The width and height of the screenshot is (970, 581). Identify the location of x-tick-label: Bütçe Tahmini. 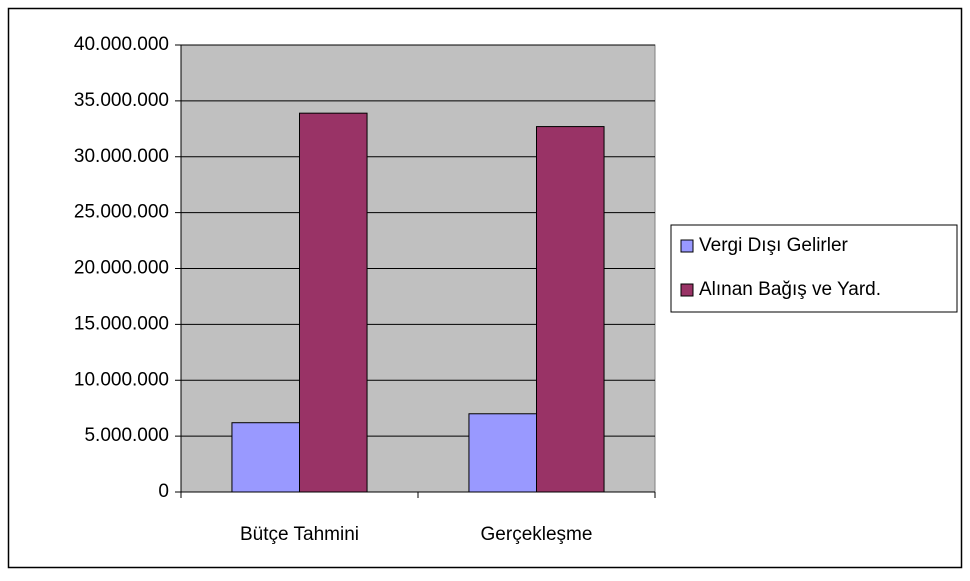
(299, 534).